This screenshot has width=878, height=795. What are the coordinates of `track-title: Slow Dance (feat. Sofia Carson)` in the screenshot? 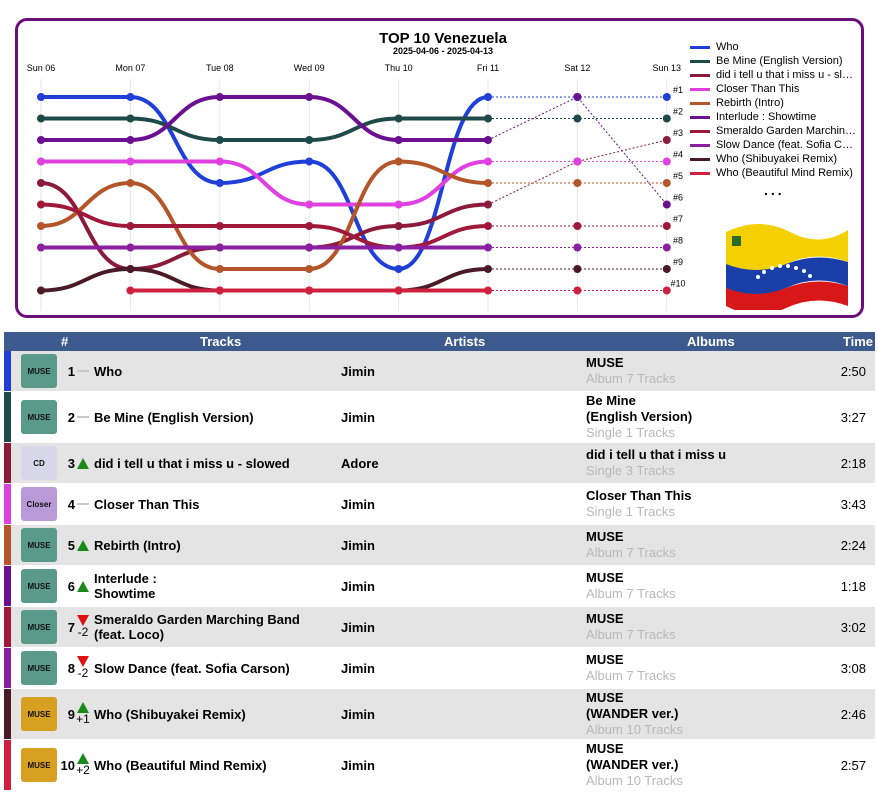 It's located at (192, 668).